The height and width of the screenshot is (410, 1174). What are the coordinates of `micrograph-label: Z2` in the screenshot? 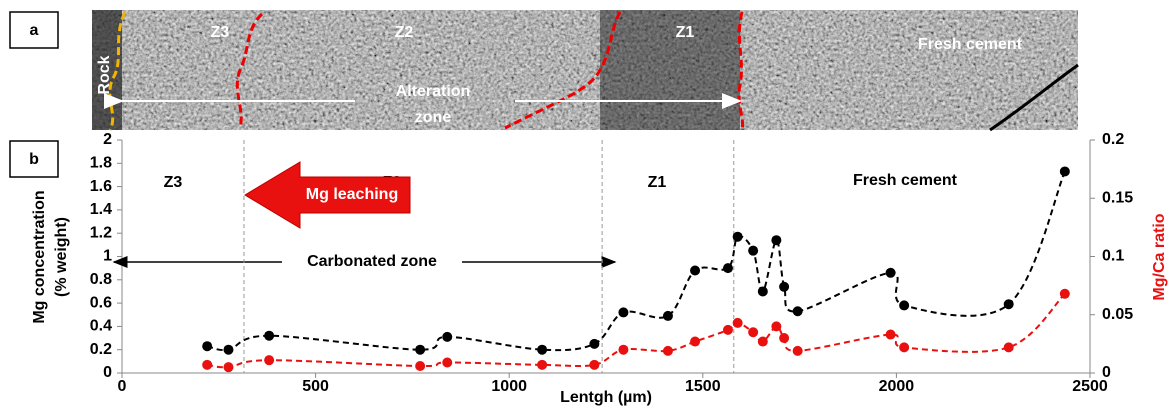 It's located at (404, 32).